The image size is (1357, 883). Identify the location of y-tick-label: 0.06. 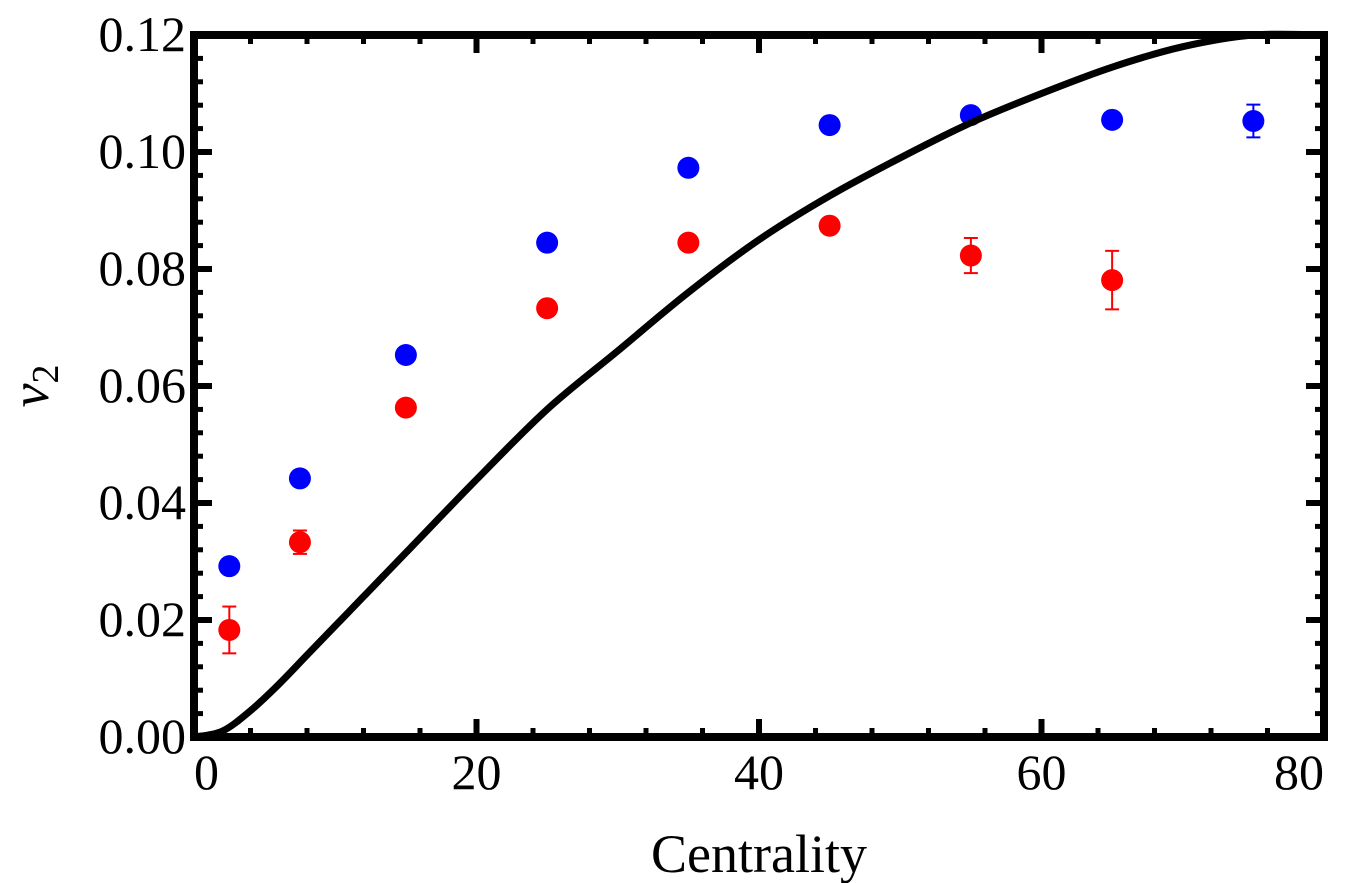
(143, 385).